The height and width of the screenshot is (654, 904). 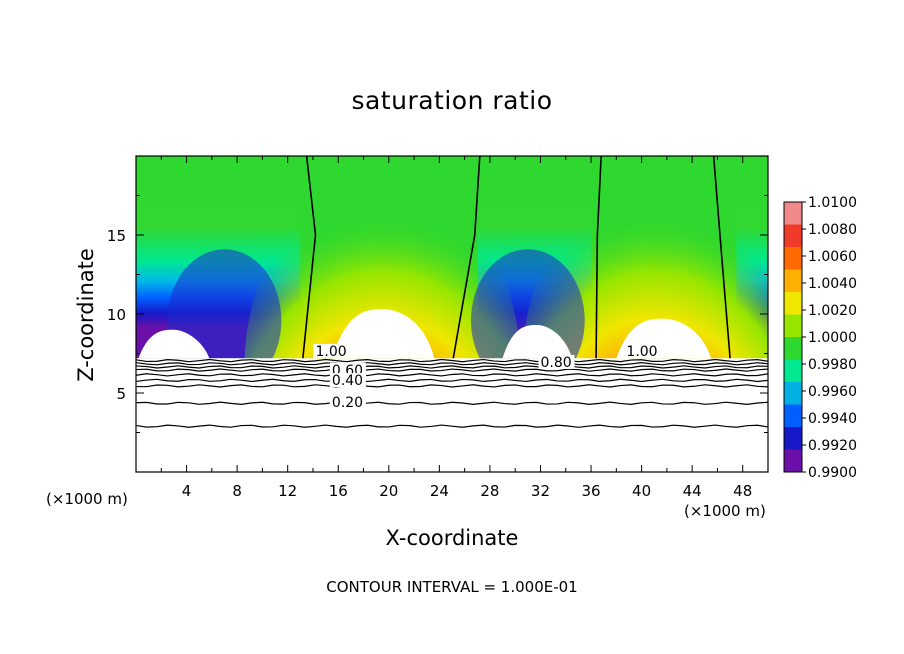 I want to click on chart-title: saturation ratio, so click(x=452, y=100).